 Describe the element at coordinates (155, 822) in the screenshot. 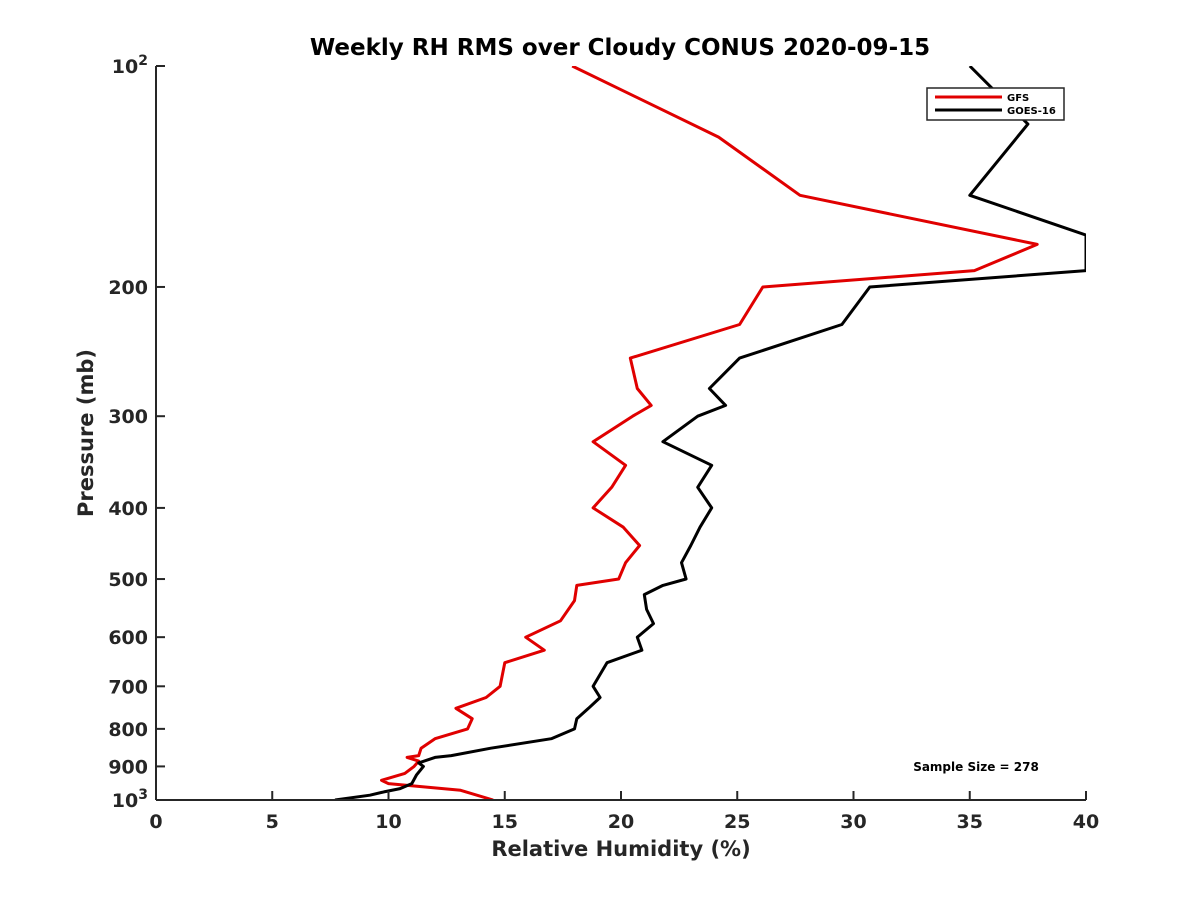

I see `x-tick-label: 0` at that location.